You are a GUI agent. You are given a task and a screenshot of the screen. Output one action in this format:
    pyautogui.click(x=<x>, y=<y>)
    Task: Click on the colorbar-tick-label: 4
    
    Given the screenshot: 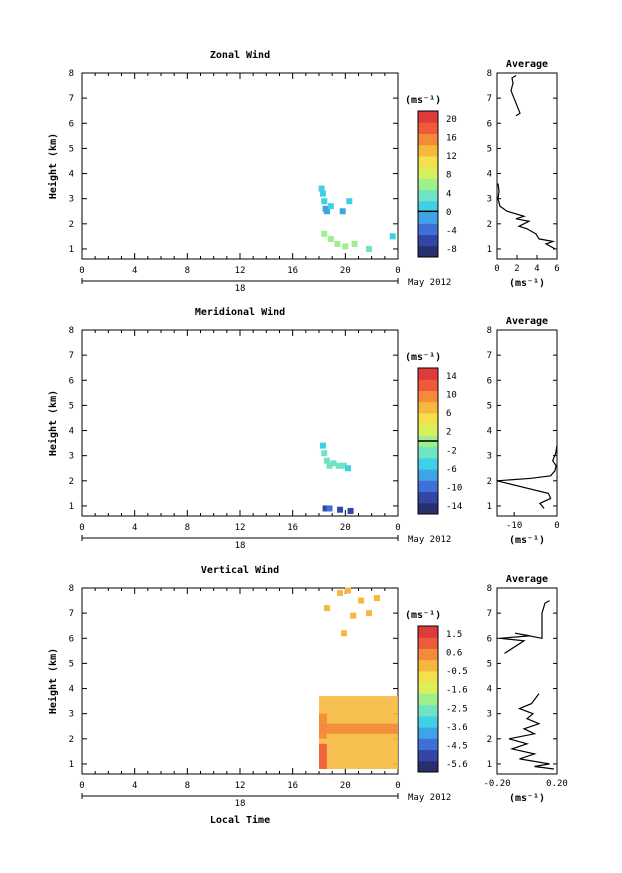 What is the action you would take?
    pyautogui.click(x=448, y=194)
    